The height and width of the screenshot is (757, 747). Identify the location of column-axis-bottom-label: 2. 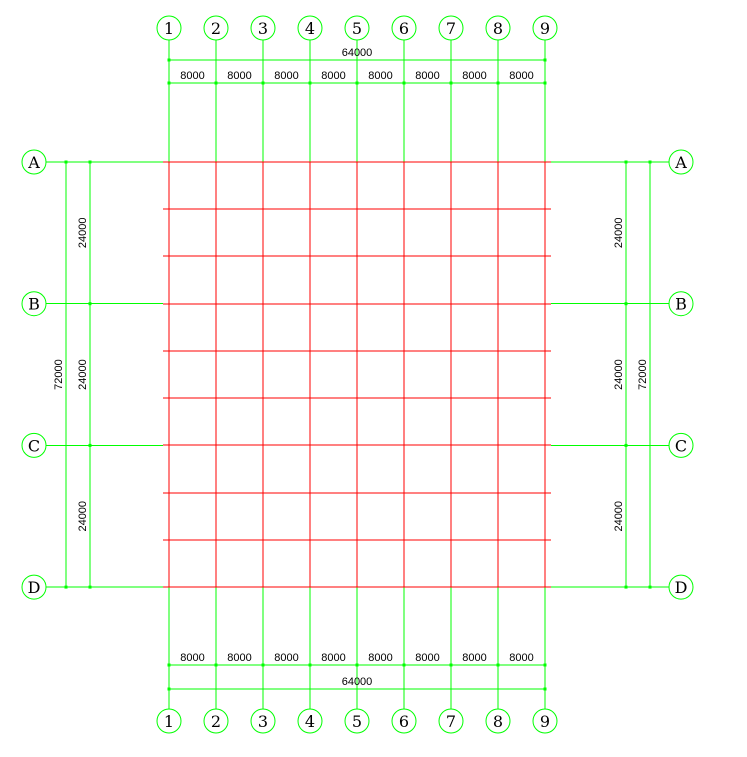
(216, 721).